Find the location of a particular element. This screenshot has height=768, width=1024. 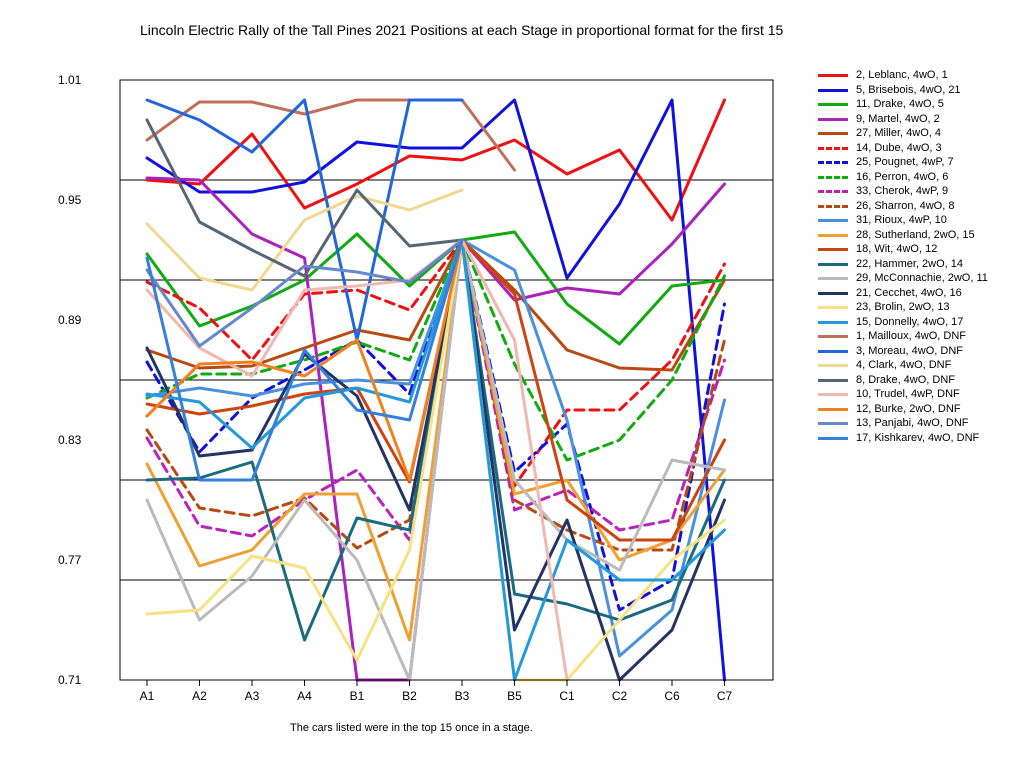

legend-label: 29, McConnachie, 2wO, 11 is located at coordinates (922, 278).